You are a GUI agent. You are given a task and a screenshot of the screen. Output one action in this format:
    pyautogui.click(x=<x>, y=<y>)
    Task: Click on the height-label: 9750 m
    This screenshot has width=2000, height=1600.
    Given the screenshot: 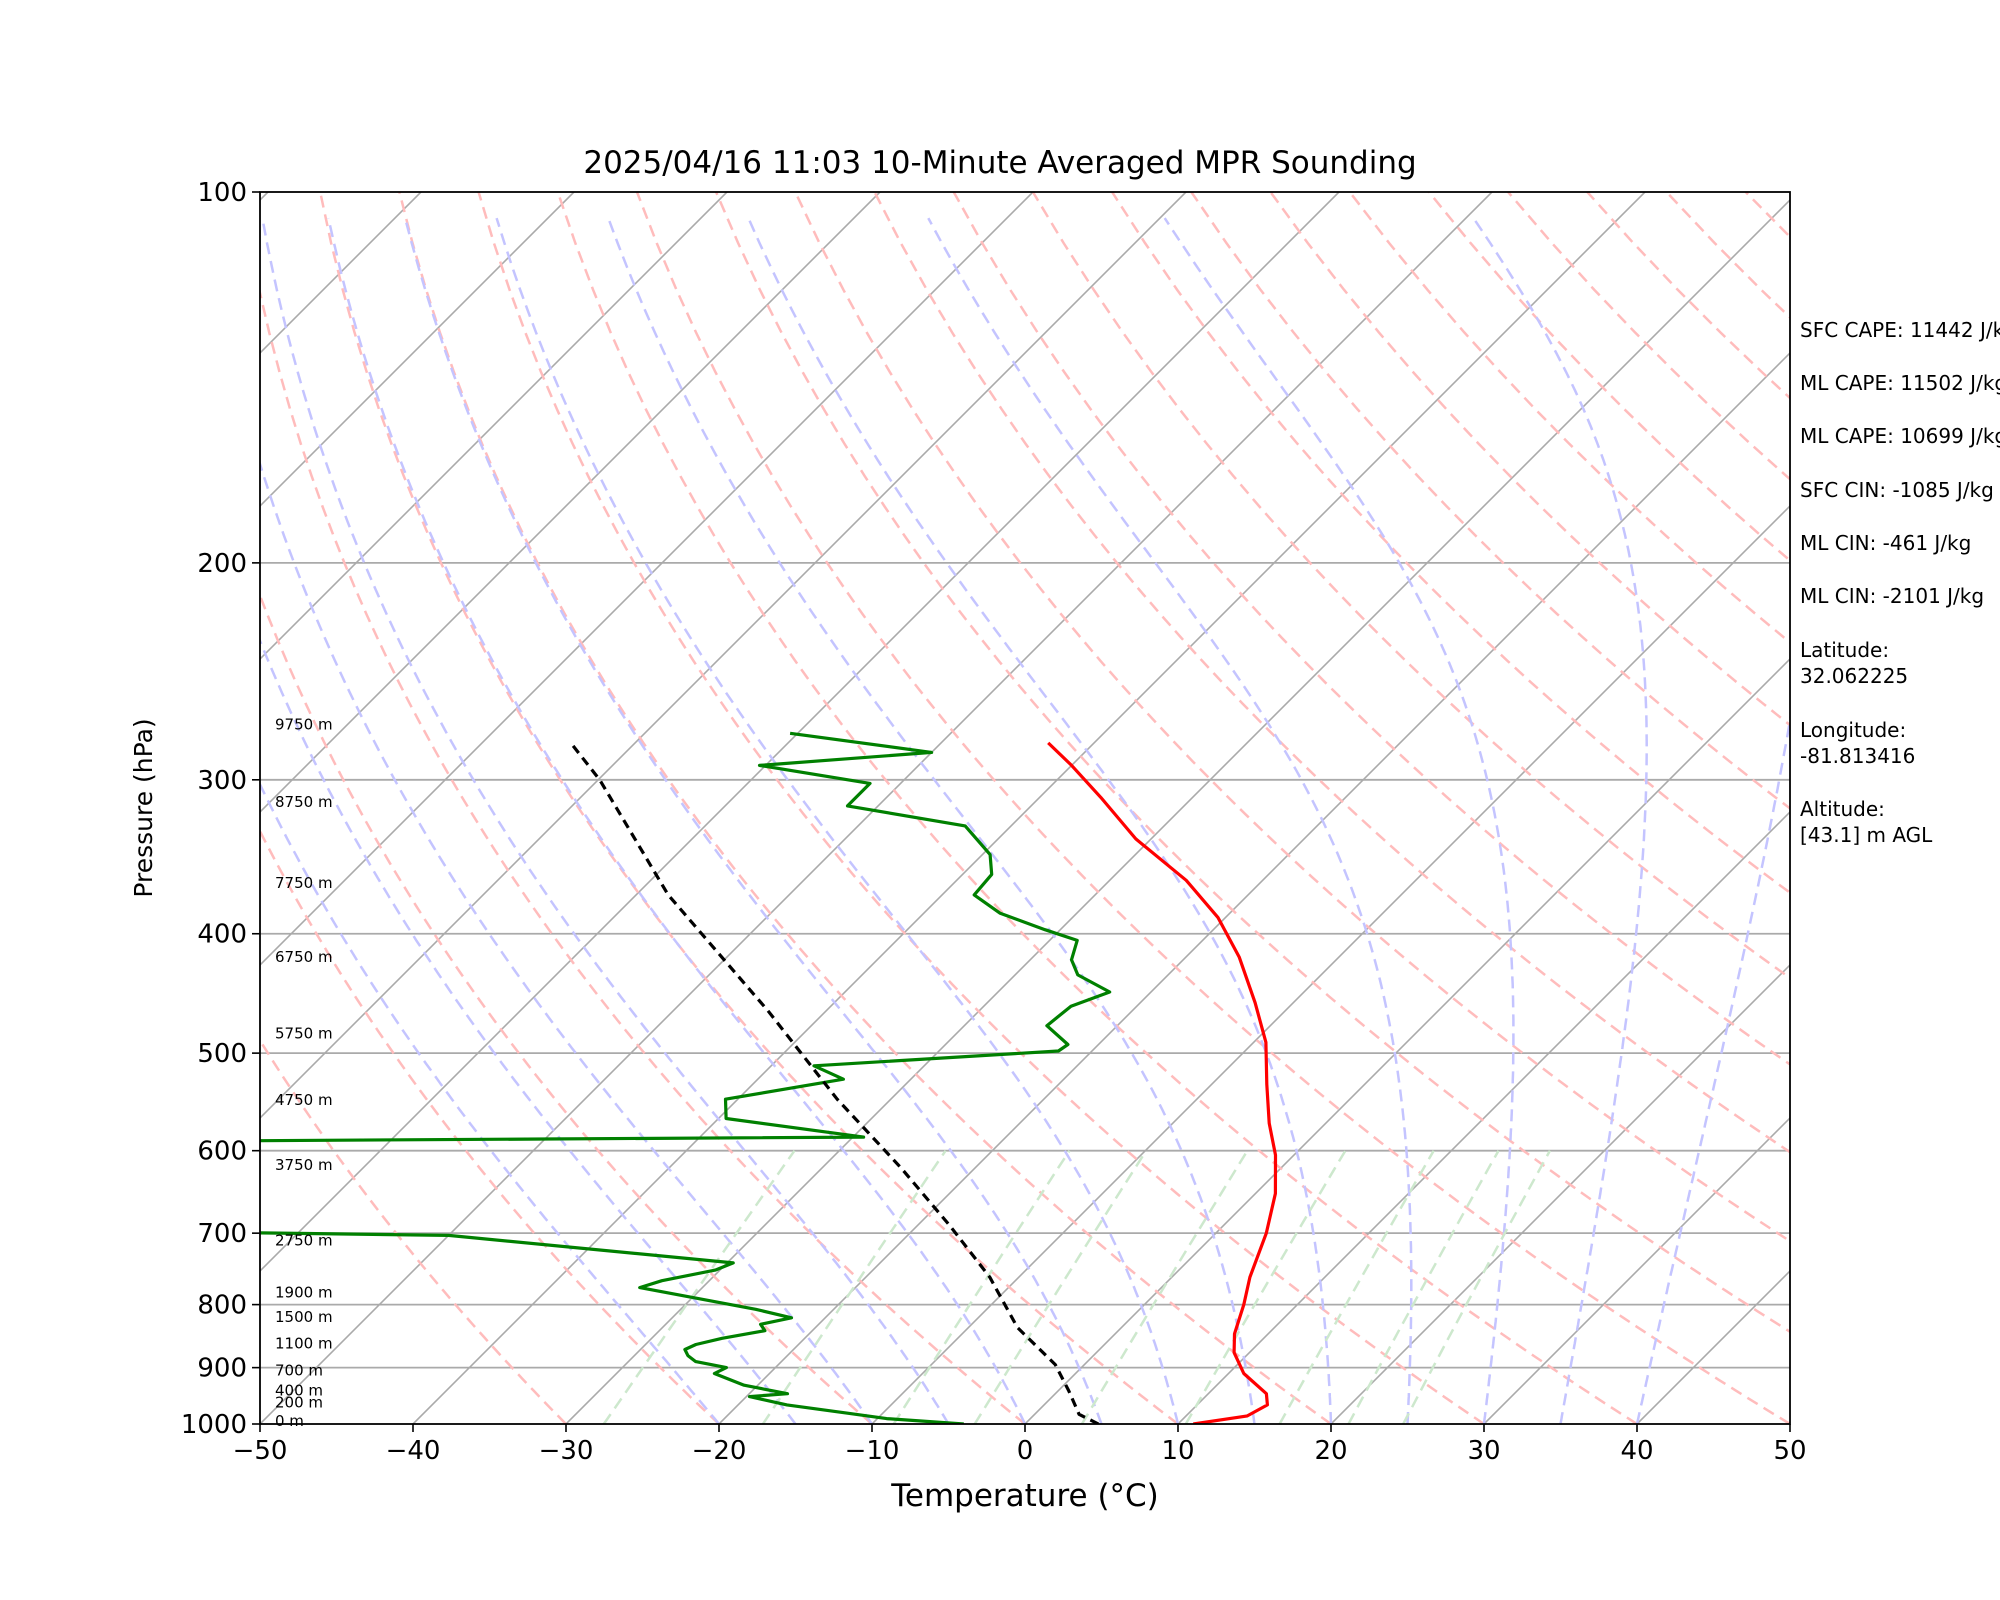 What is the action you would take?
    pyautogui.click(x=304, y=724)
    